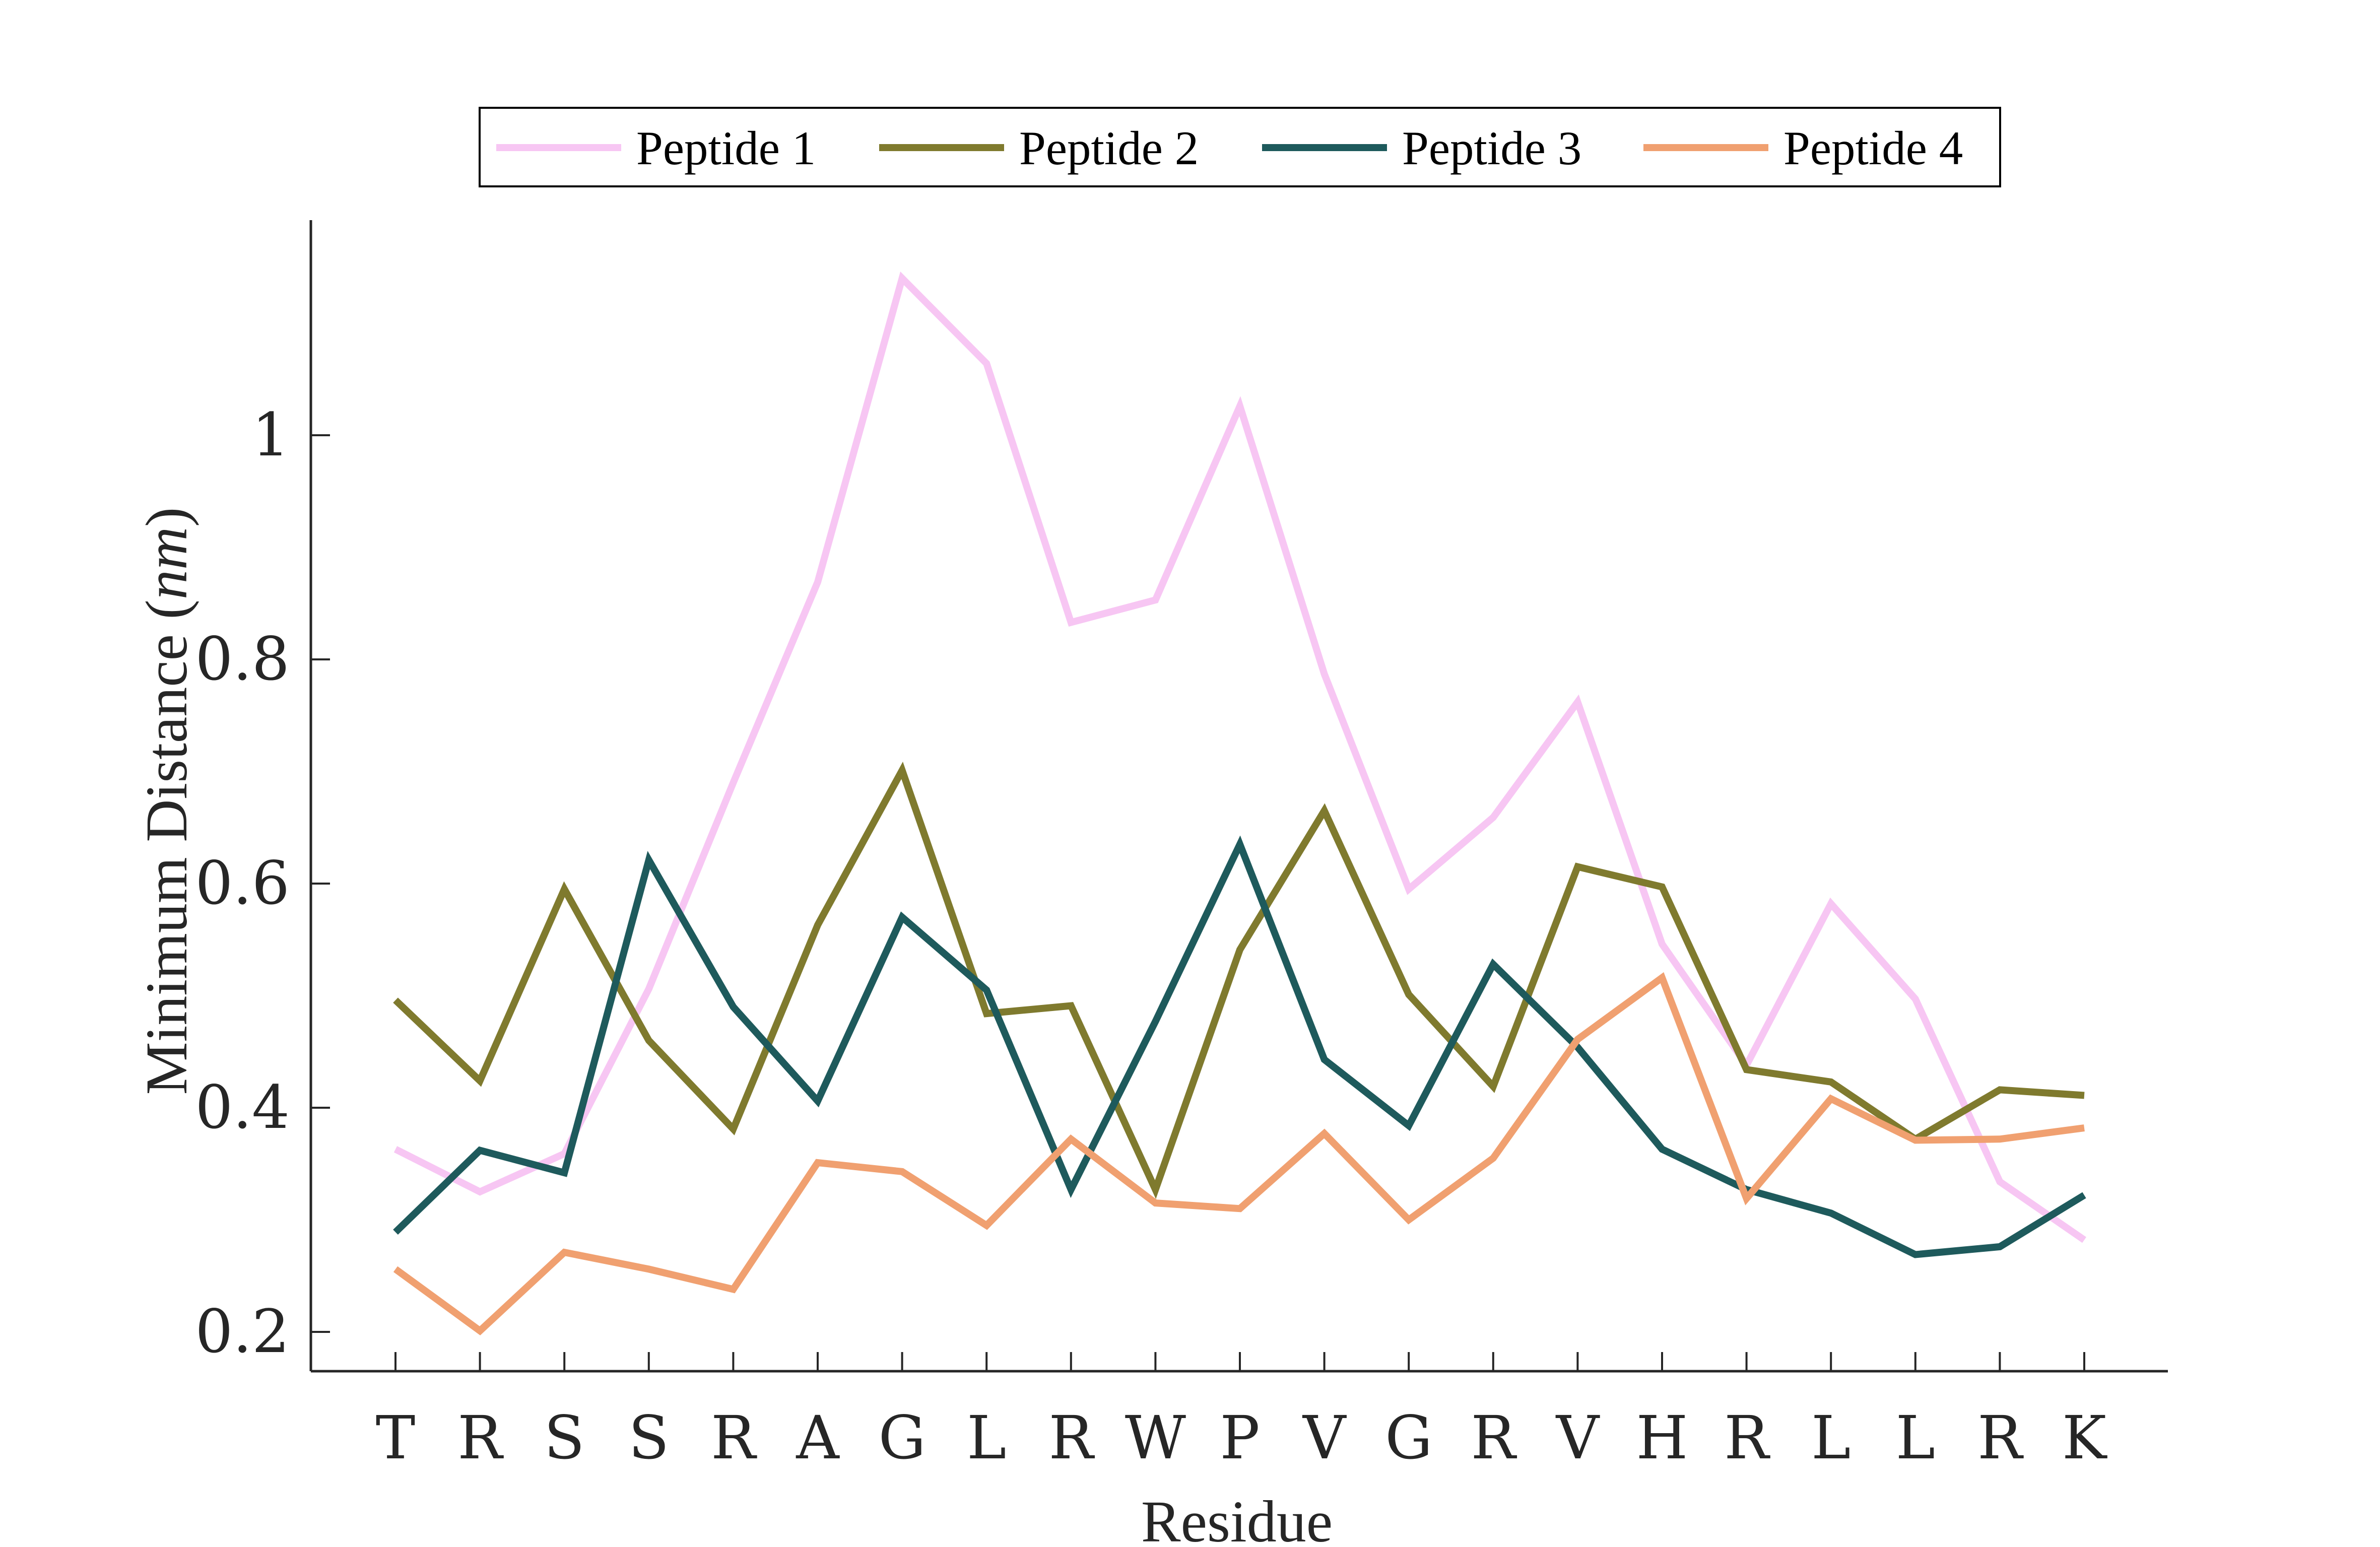 The width and height of the screenshot is (2380, 1547). Describe the element at coordinates (818, 1437) in the screenshot. I see `x-tick-label: A` at that location.